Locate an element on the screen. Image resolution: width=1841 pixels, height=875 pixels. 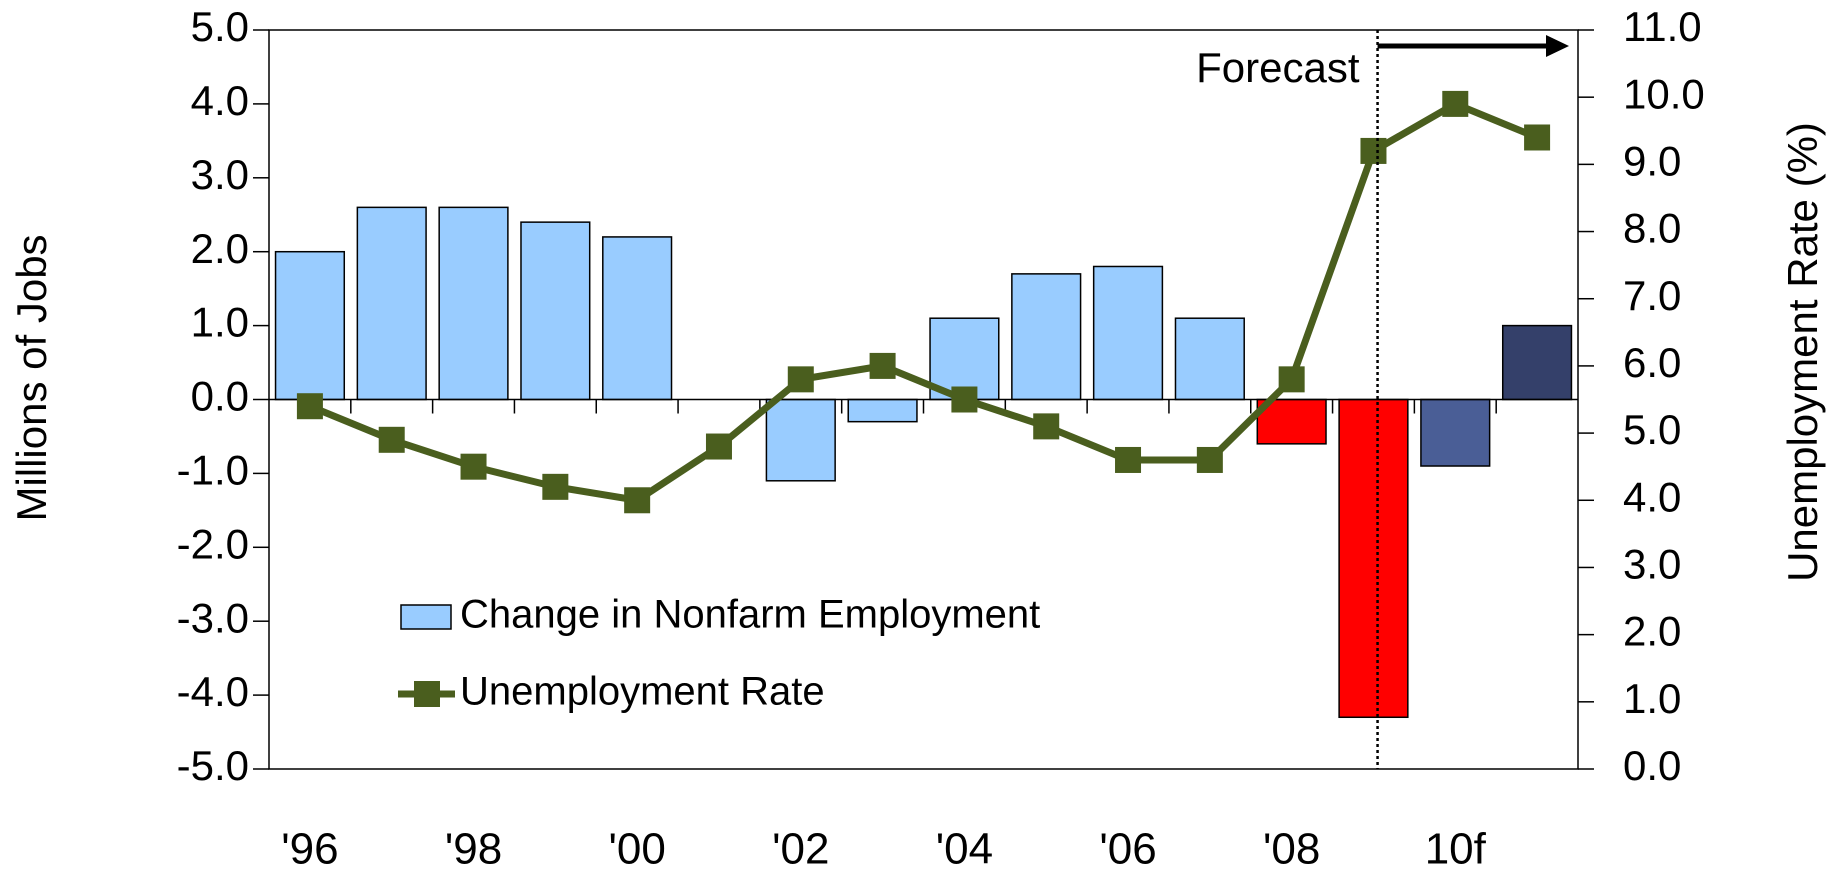
x-tick-label: 10f is located at coordinates (1456, 849).